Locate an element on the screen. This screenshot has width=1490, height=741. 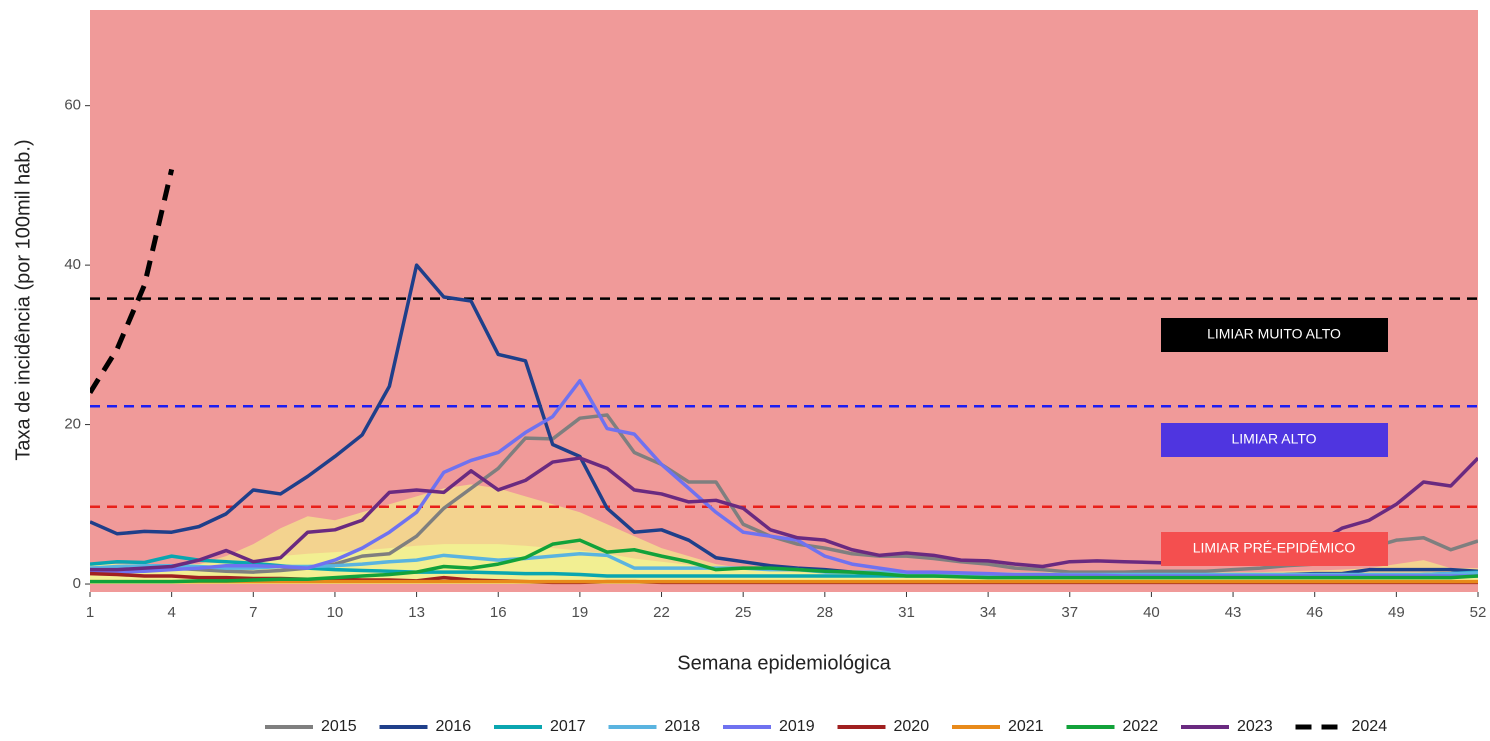
threshold-label: LIMIAR MUITO ALTO is located at coordinates (1274, 334).